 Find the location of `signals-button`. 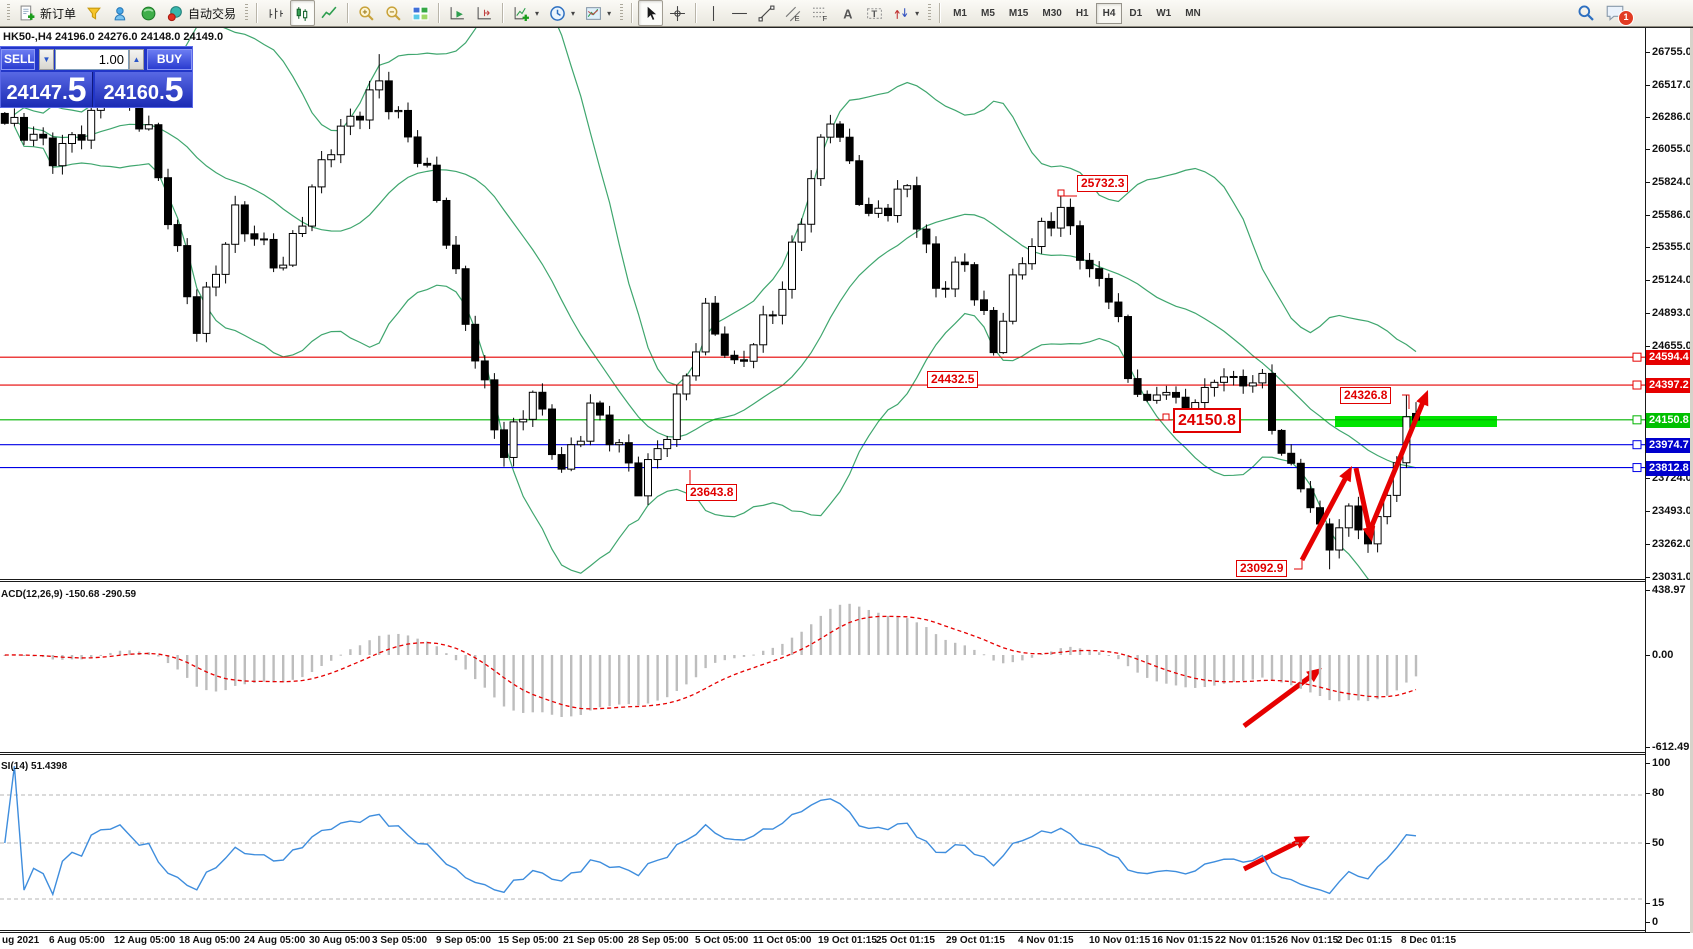

signals-button is located at coordinates (148, 13).